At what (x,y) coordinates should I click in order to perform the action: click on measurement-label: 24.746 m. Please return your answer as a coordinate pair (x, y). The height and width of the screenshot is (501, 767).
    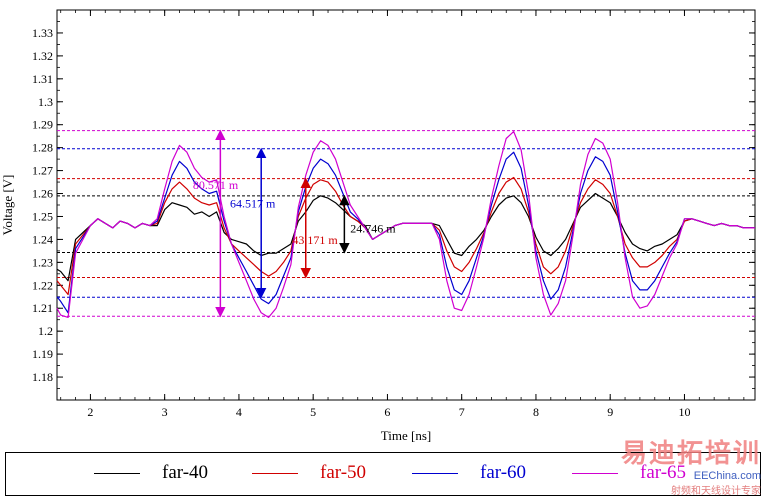
    Looking at the image, I should click on (373, 229).